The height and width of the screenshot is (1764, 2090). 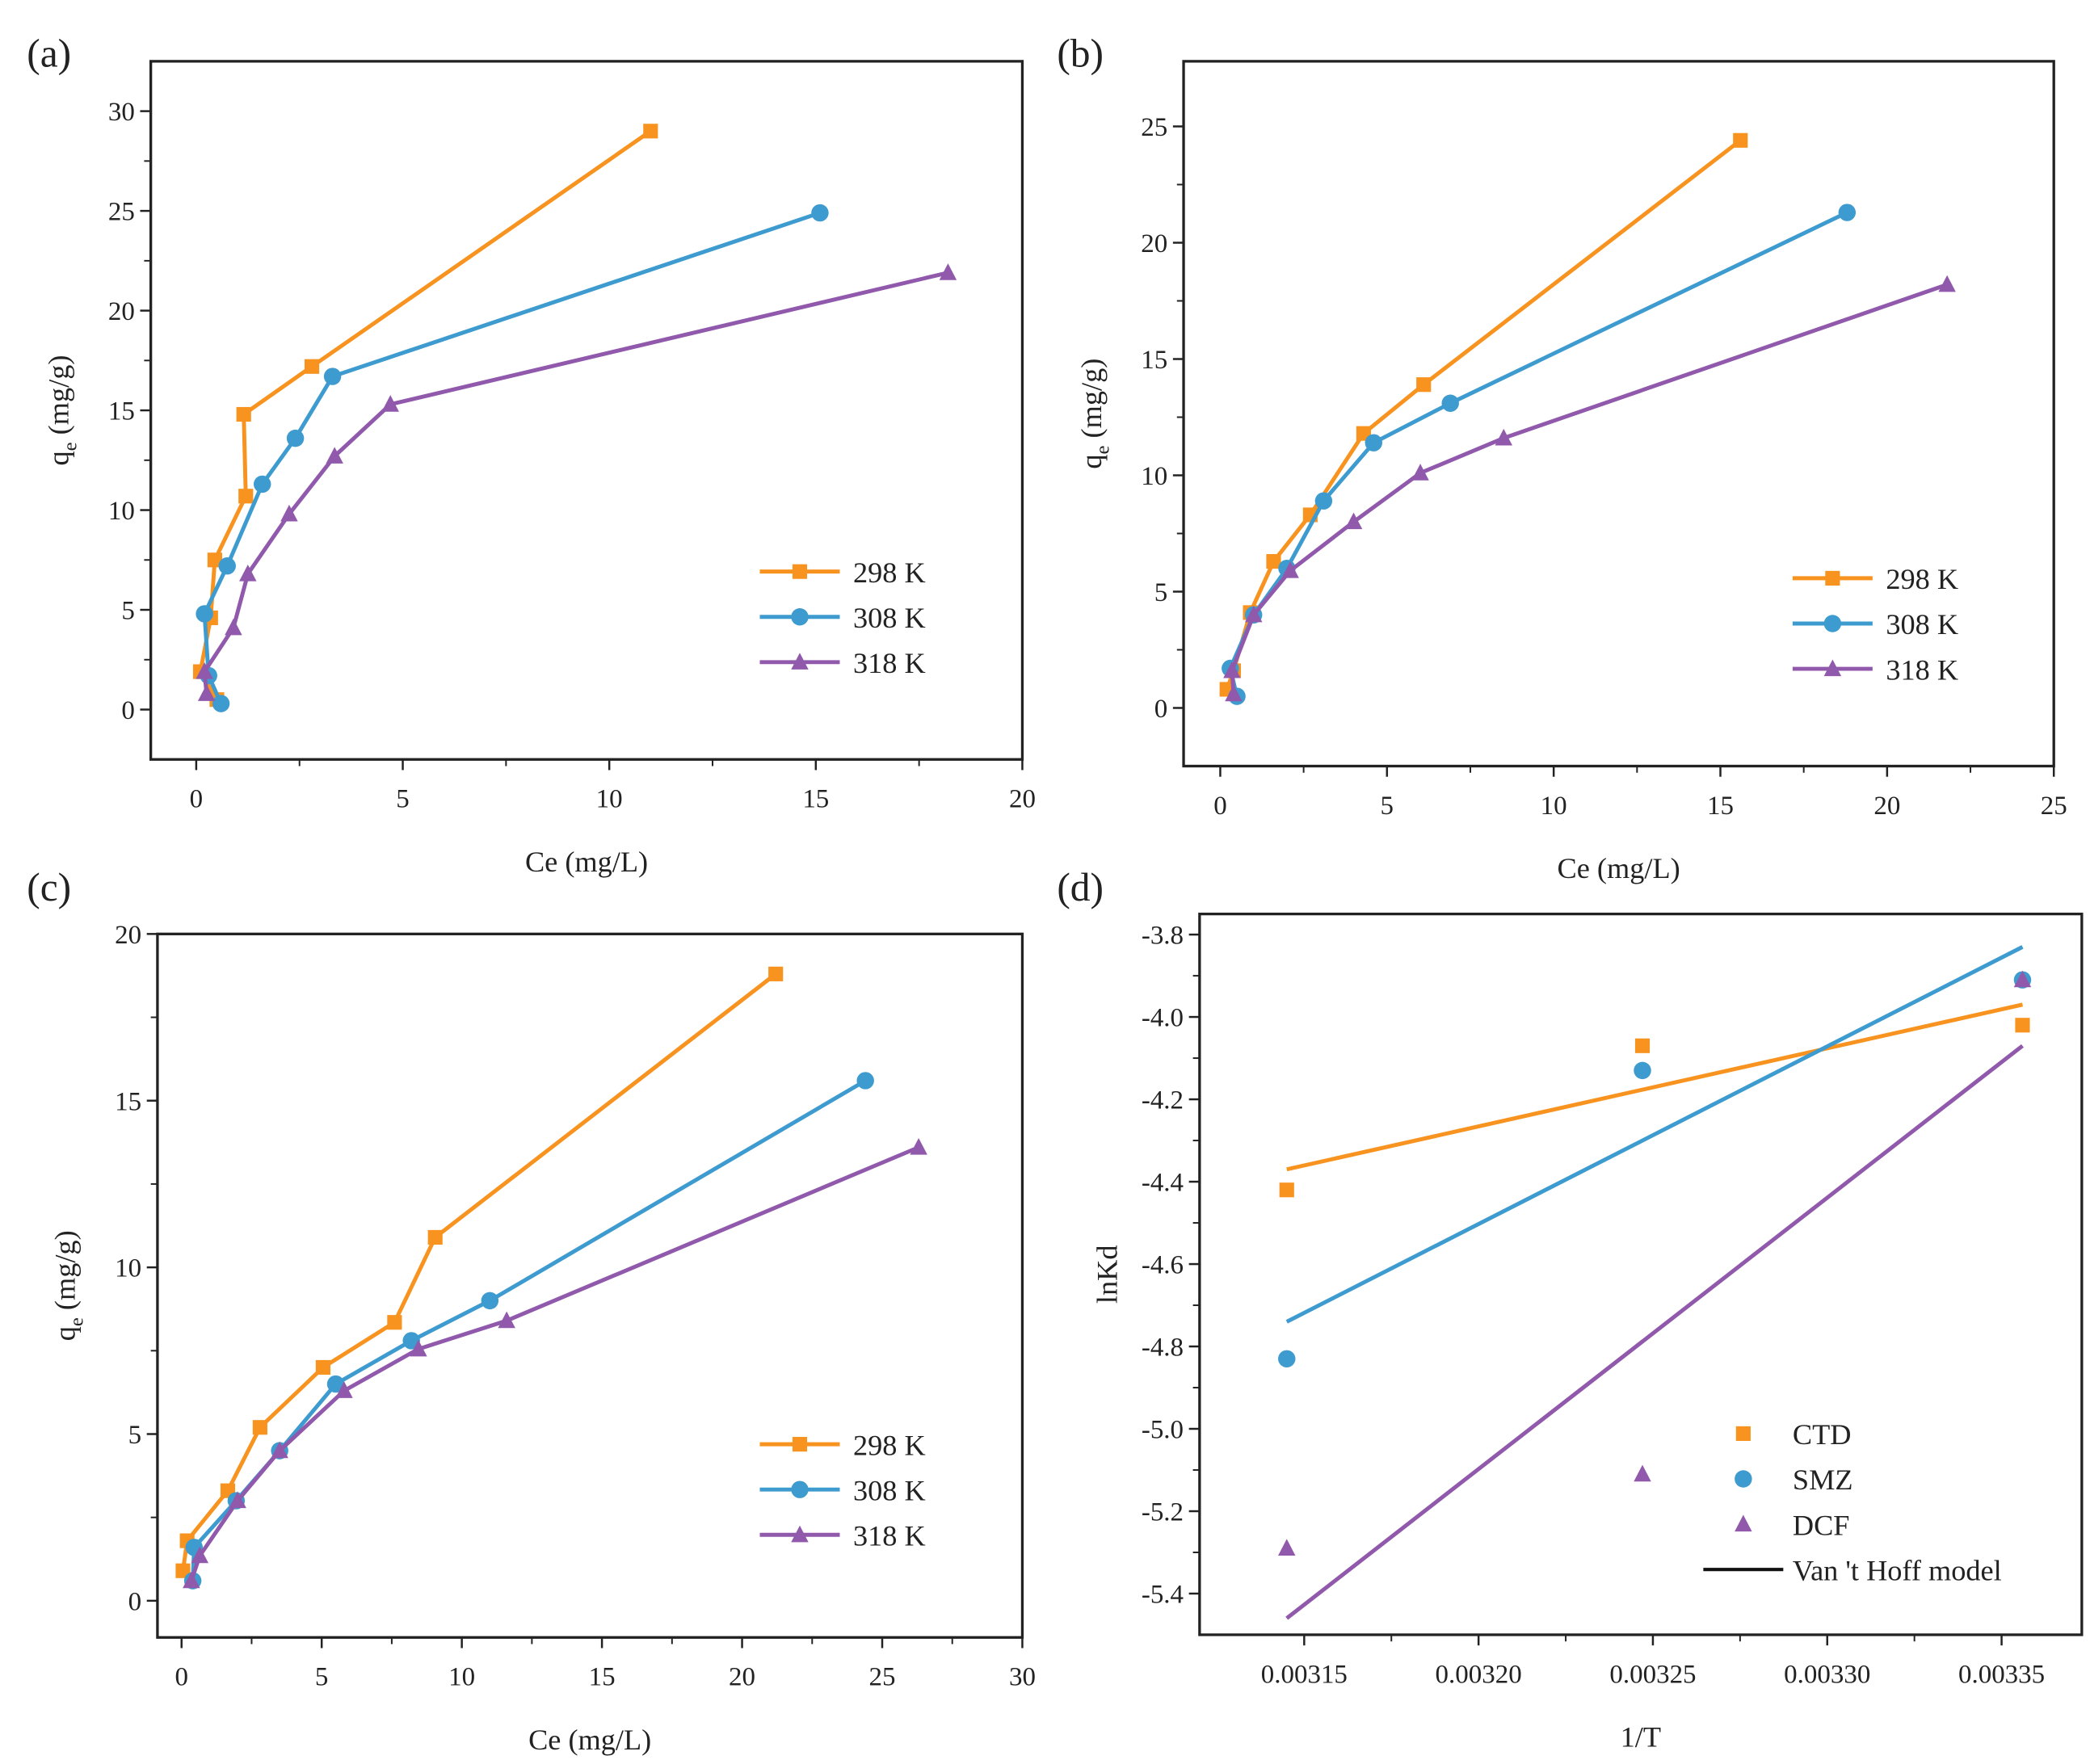 What do you see at coordinates (1653, 1674) in the screenshot?
I see `x-tick-label: 0.00325` at bounding box center [1653, 1674].